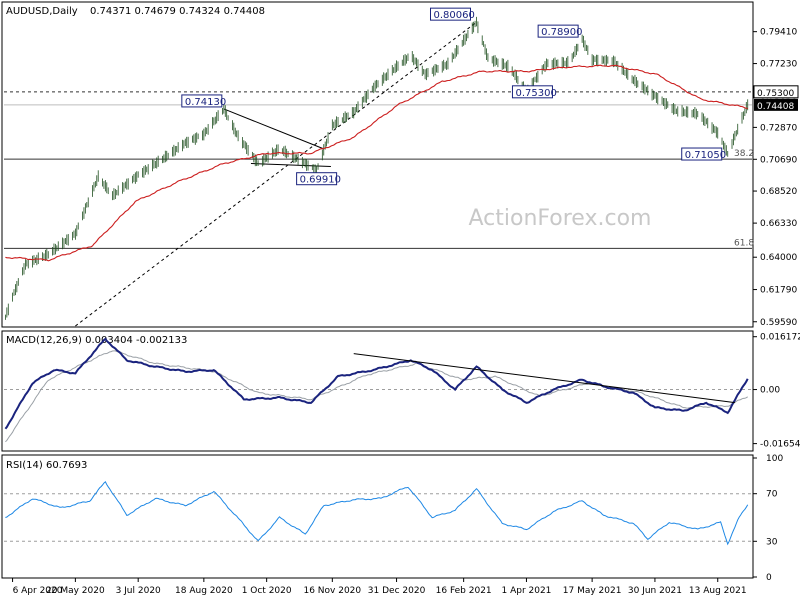 This screenshot has width=800, height=604. What do you see at coordinates (42, 11) in the screenshot?
I see `symbol-label: AUDUSD,Daily` at bounding box center [42, 11].